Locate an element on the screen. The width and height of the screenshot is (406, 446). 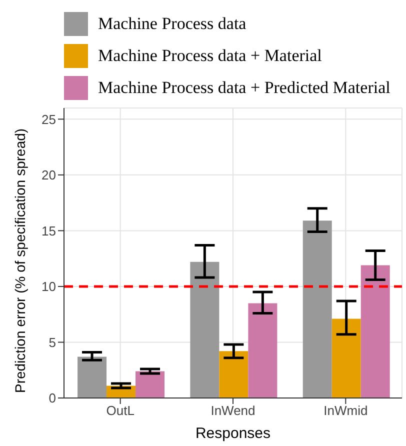
legend-label: Machine Process data + Material is located at coordinates (210, 56).